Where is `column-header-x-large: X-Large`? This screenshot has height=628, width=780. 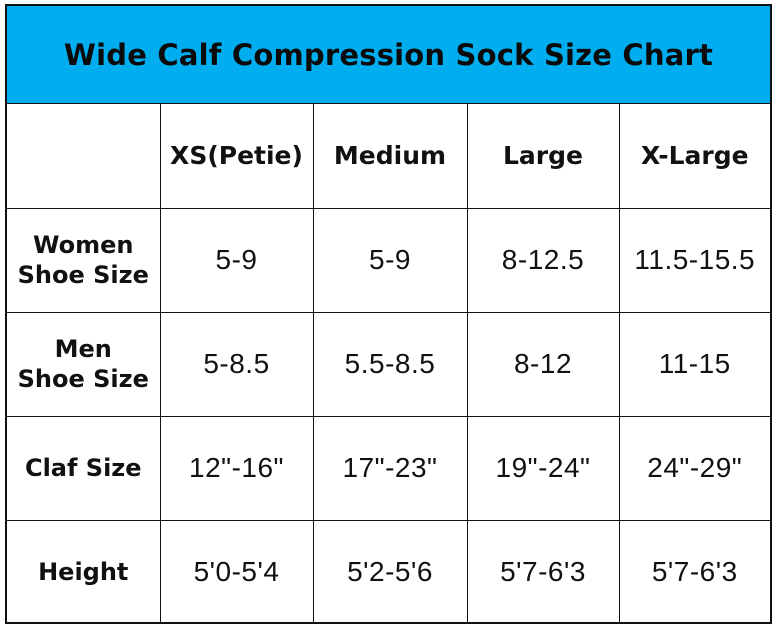
column-header-x-large: X-Large is located at coordinates (694, 156).